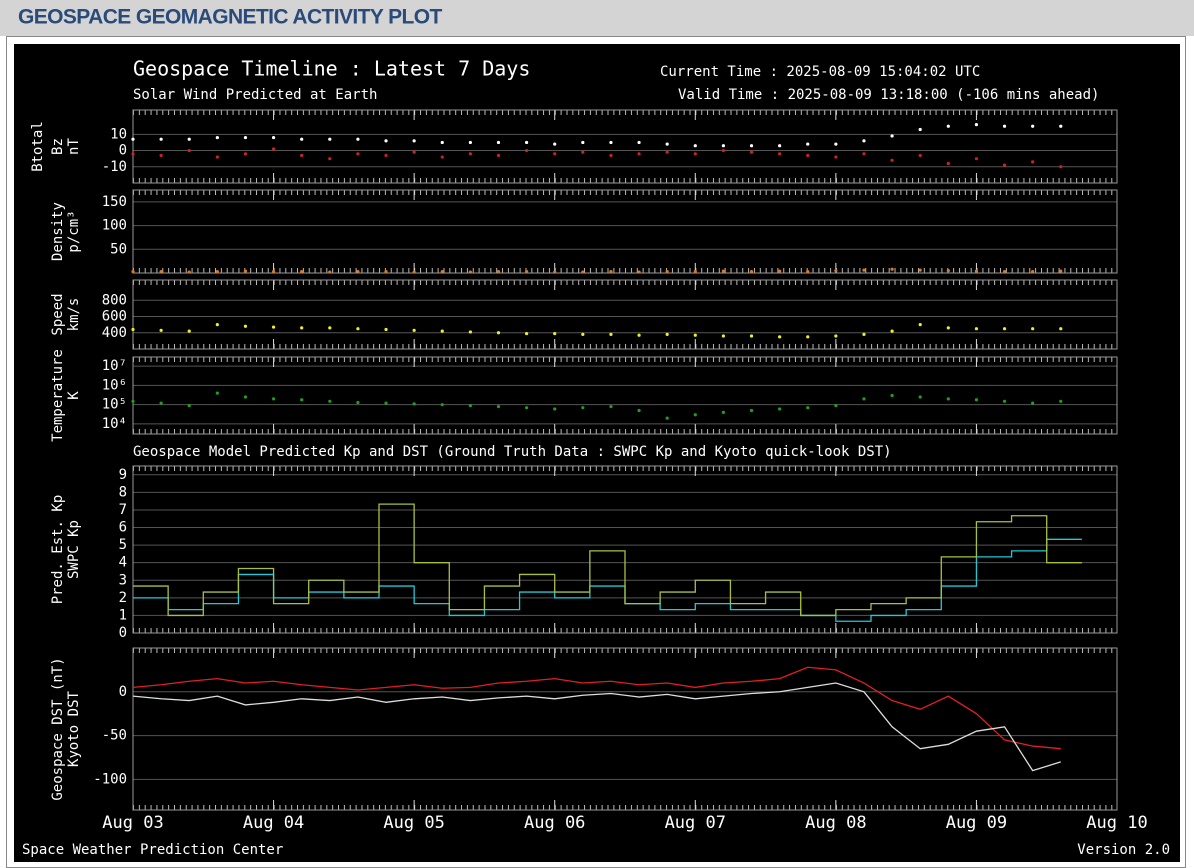  Describe the element at coordinates (58, 728) in the screenshot. I see `y-axis-label: Geospace DST (nT)` at that location.